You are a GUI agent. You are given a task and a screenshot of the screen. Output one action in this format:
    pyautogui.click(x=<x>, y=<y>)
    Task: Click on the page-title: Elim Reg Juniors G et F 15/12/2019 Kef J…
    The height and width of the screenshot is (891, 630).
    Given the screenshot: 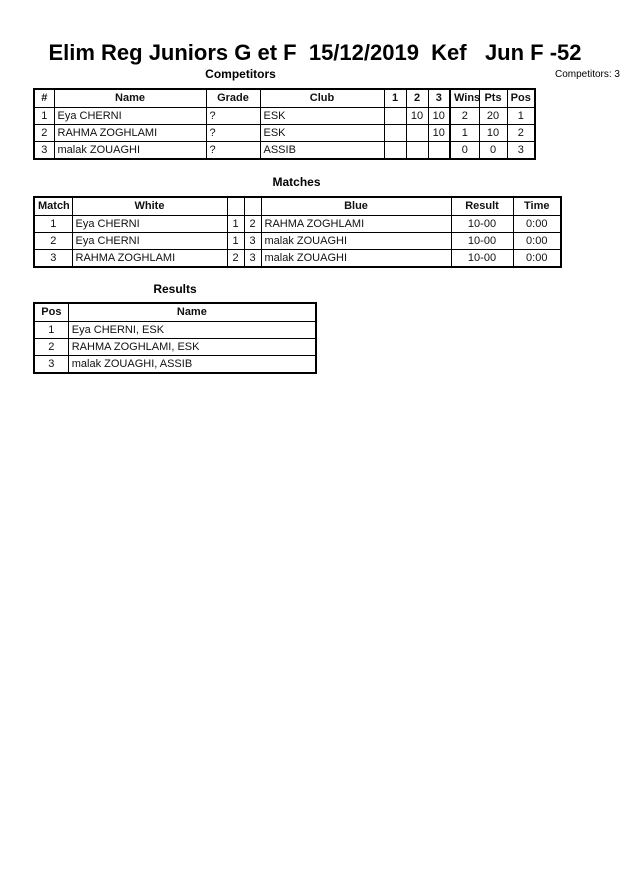 What is the action you would take?
    pyautogui.click(x=315, y=53)
    